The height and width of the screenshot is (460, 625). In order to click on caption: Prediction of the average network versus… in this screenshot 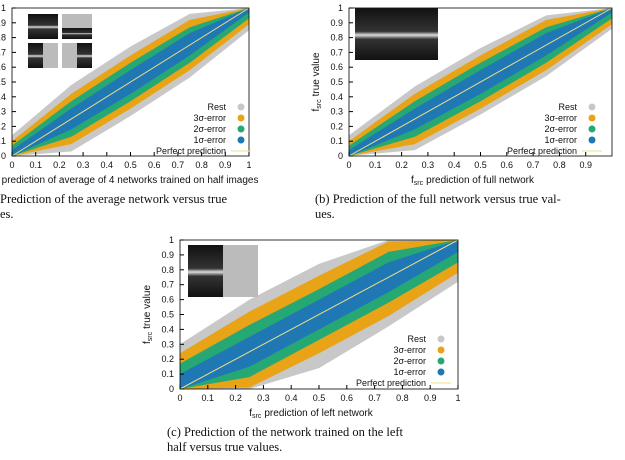, I will do `click(113, 199)`.